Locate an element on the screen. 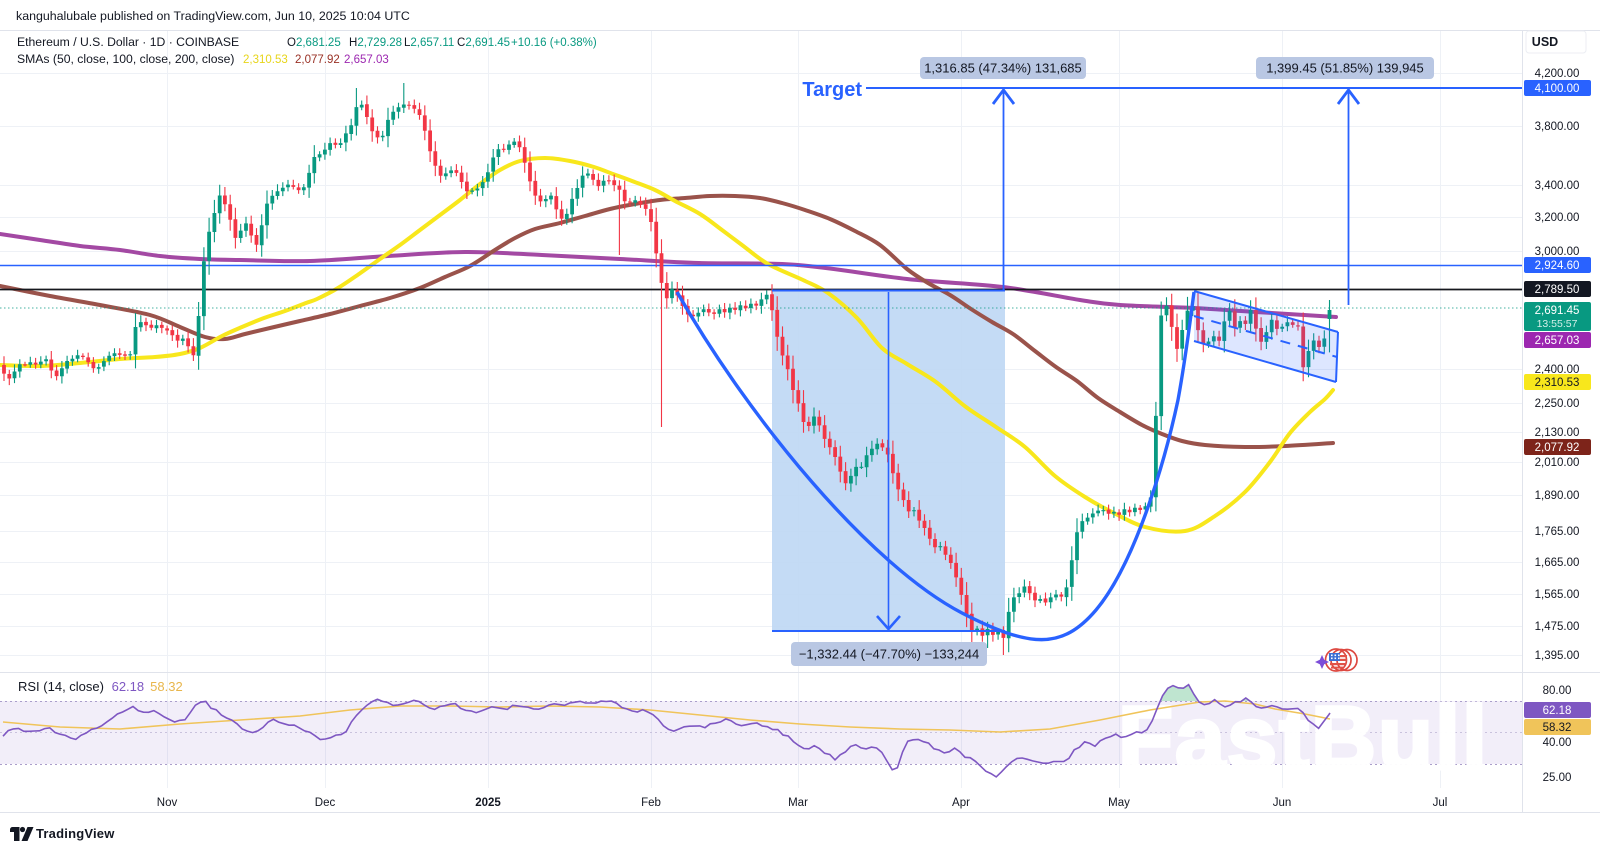 The height and width of the screenshot is (849, 1600). svg-text: Mar is located at coordinates (798, 803).